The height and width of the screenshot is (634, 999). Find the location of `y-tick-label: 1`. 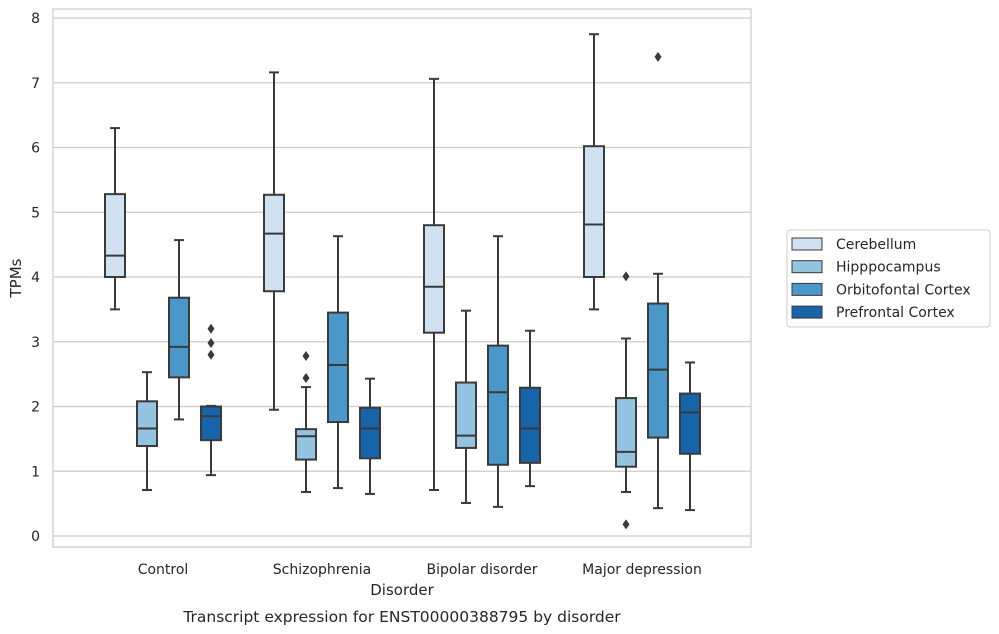

y-tick-label: 1 is located at coordinates (35, 472).